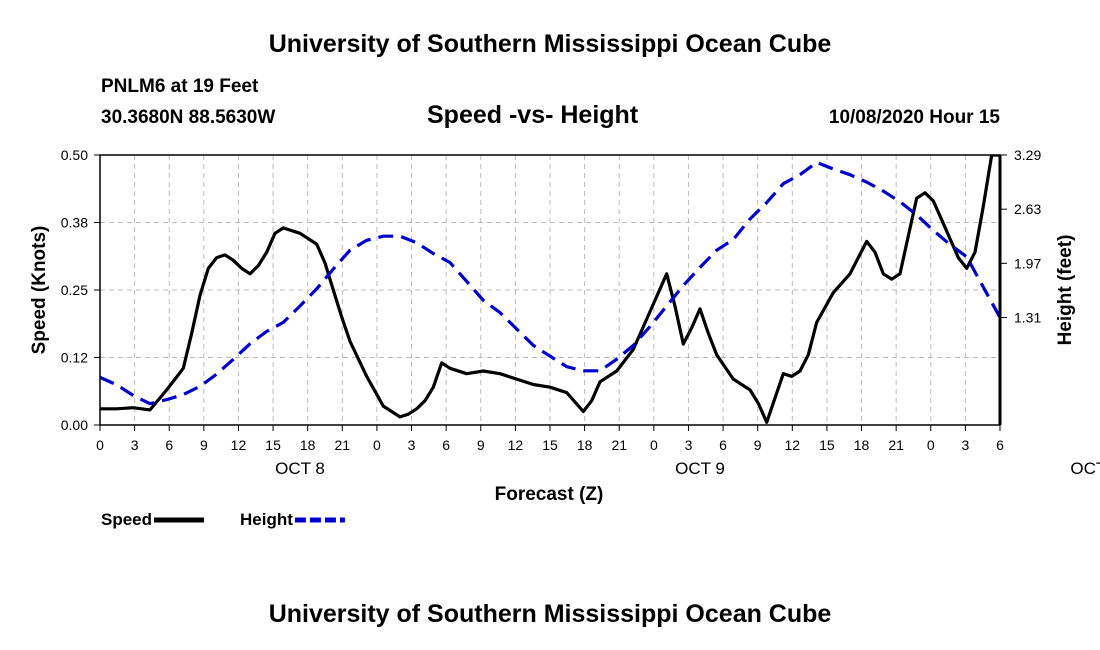  What do you see at coordinates (1027, 209) in the screenshot?
I see `y2-tick-label: 2.63` at bounding box center [1027, 209].